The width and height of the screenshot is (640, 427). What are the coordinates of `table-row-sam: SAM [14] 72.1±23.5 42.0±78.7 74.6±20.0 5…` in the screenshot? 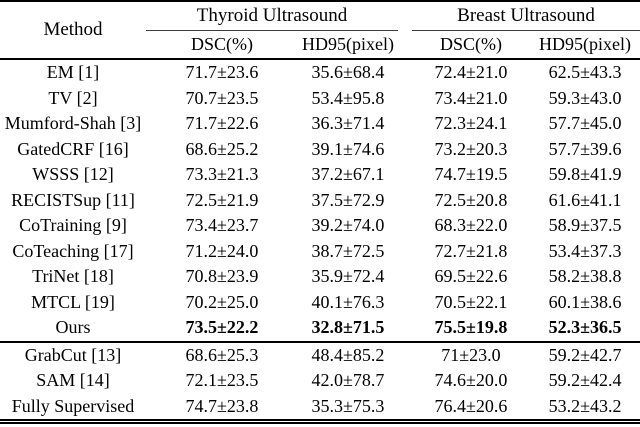 It's located at (320, 381).